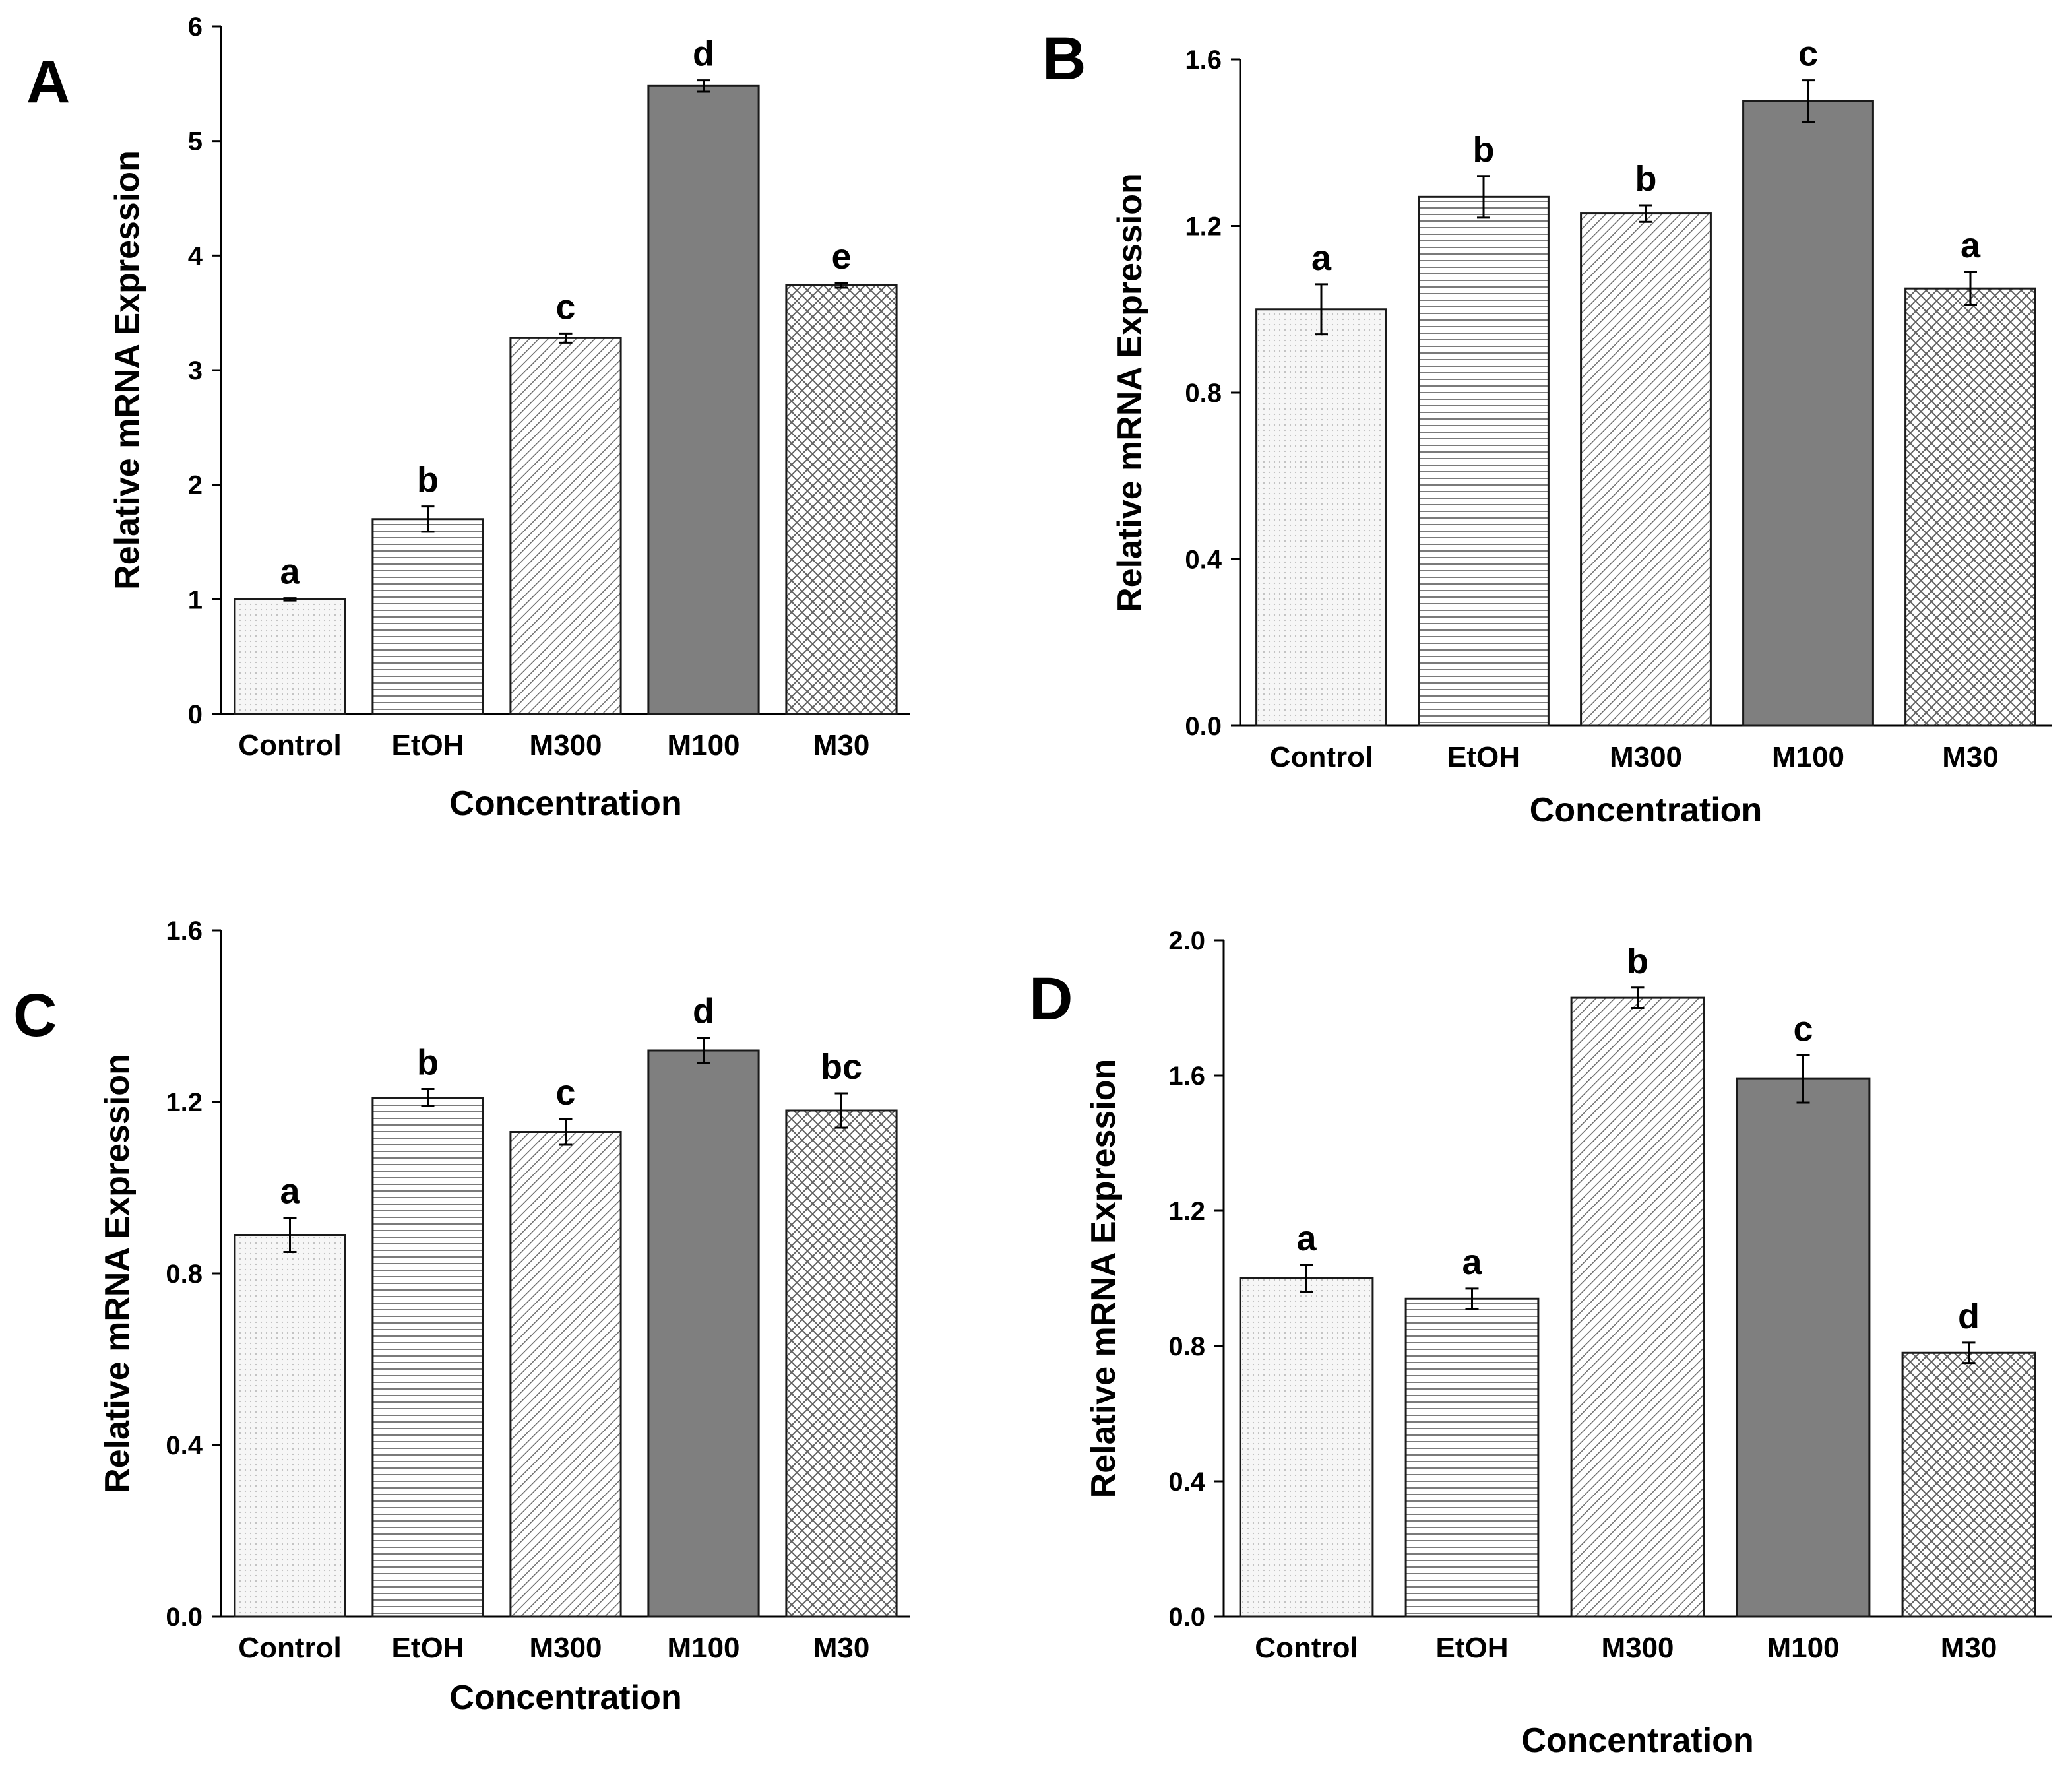 The image size is (2072, 1769). I want to click on y-tick-label: 2, so click(195, 485).